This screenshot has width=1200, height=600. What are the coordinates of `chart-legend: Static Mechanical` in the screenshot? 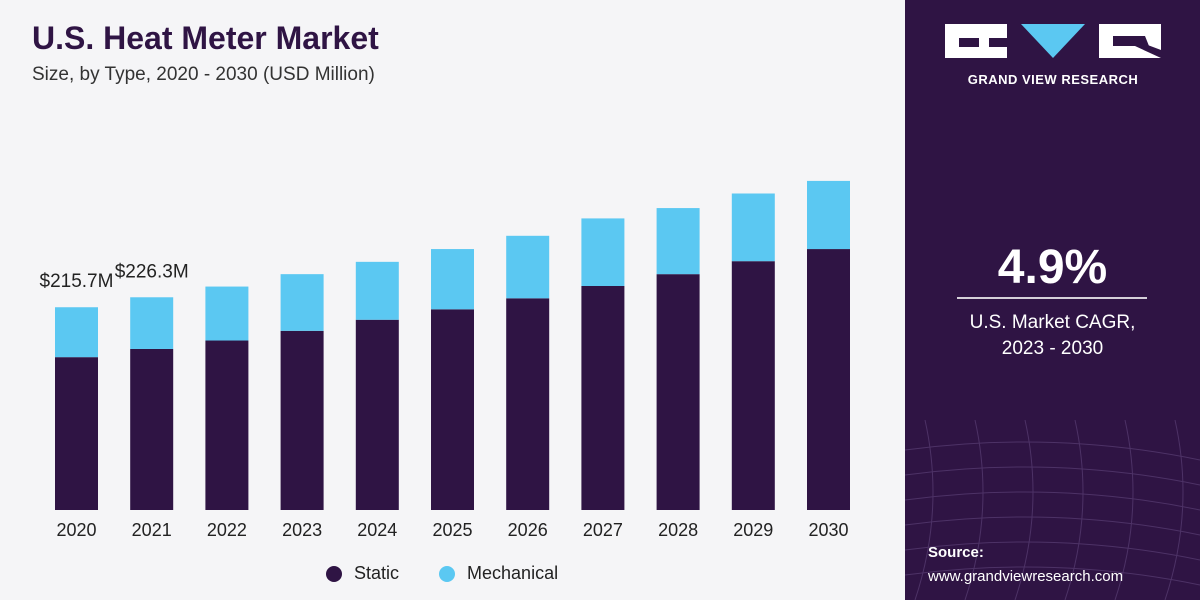 It's located at (442, 573).